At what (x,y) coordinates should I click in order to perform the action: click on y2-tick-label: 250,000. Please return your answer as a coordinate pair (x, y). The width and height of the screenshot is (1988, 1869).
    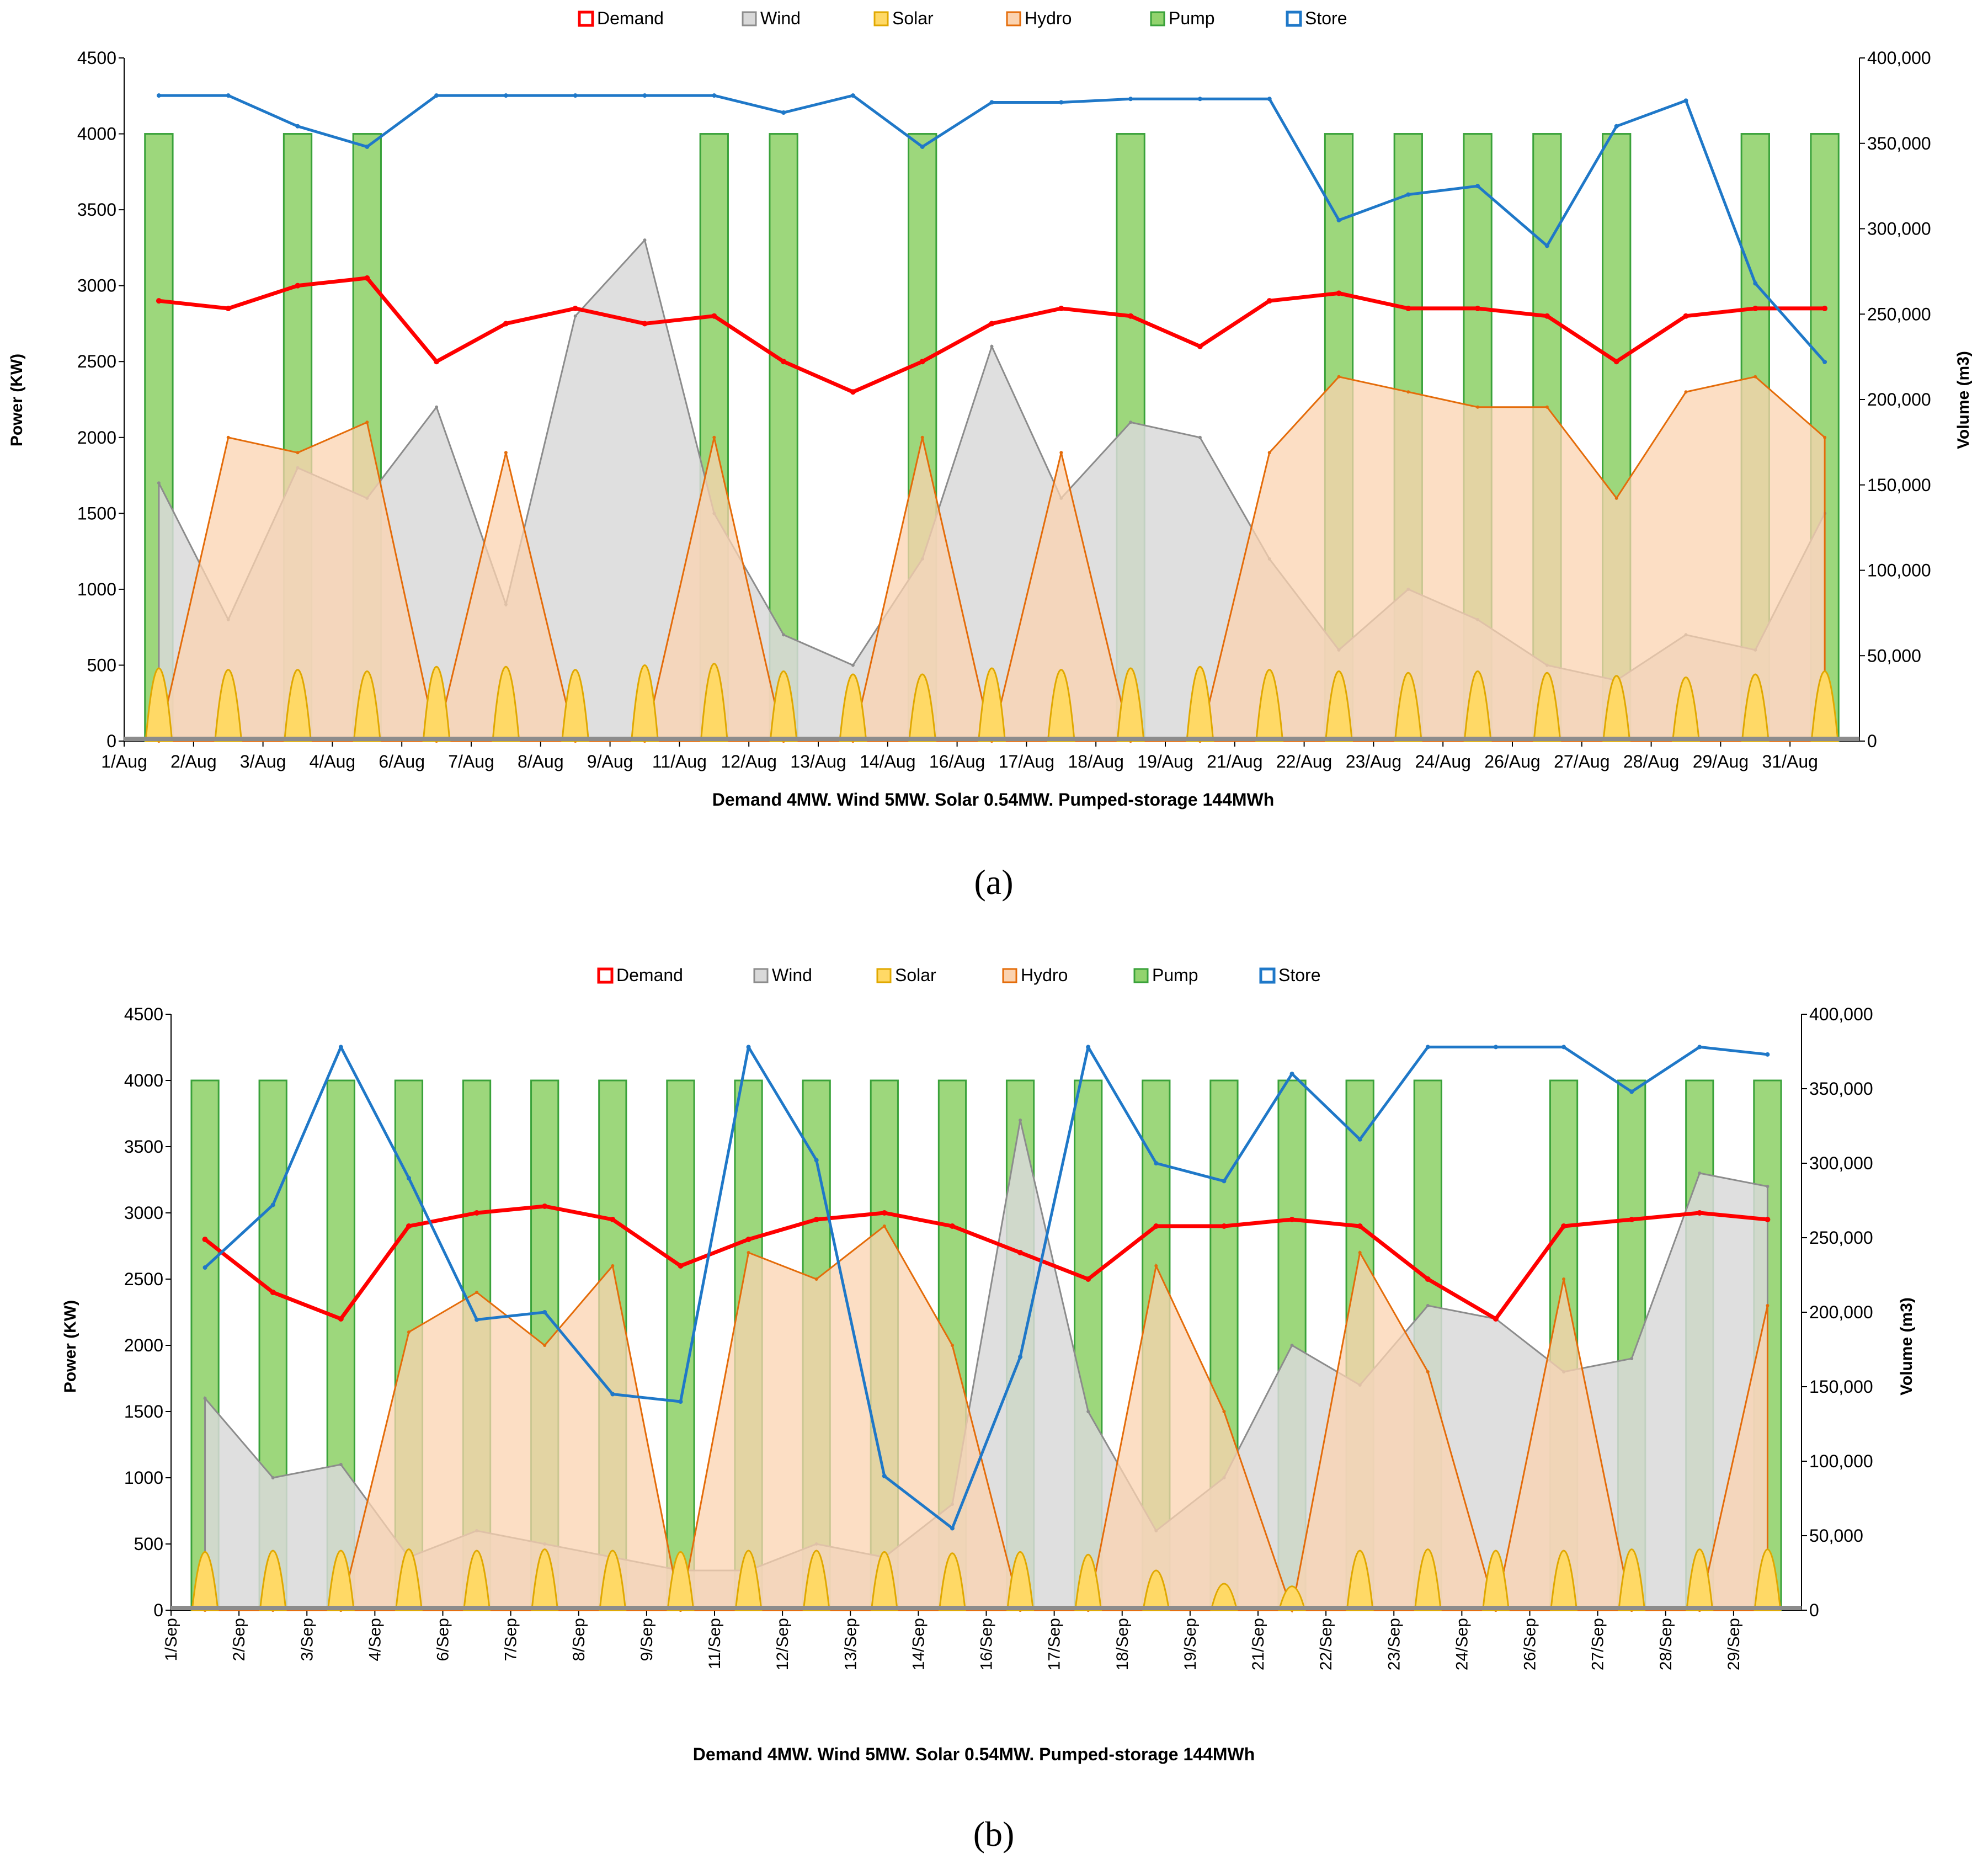
    Looking at the image, I should click on (1841, 1238).